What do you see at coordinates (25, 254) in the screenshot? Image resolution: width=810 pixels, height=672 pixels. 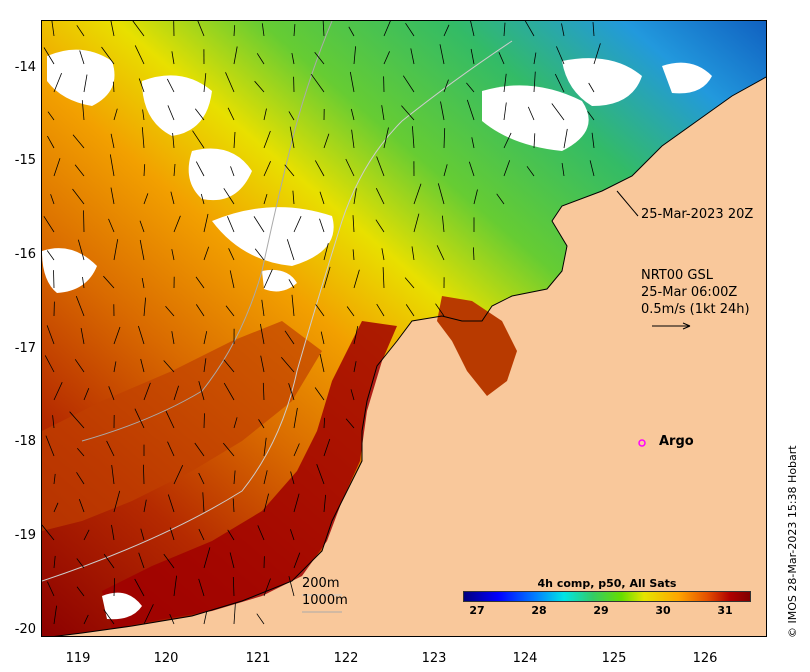 I see `y-label-3: -16` at bounding box center [25, 254].